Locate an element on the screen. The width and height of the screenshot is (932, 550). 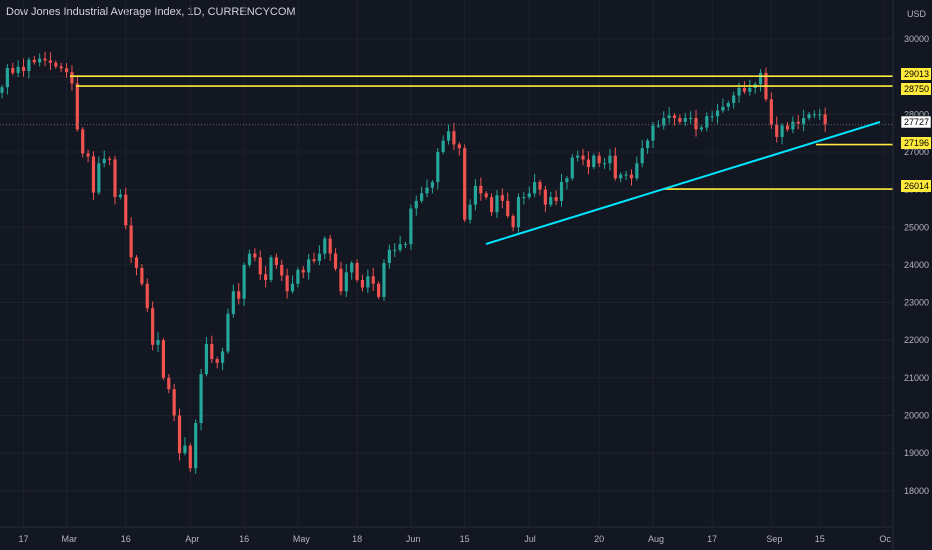
last-price-tag: 27727 is located at coordinates (916, 122).